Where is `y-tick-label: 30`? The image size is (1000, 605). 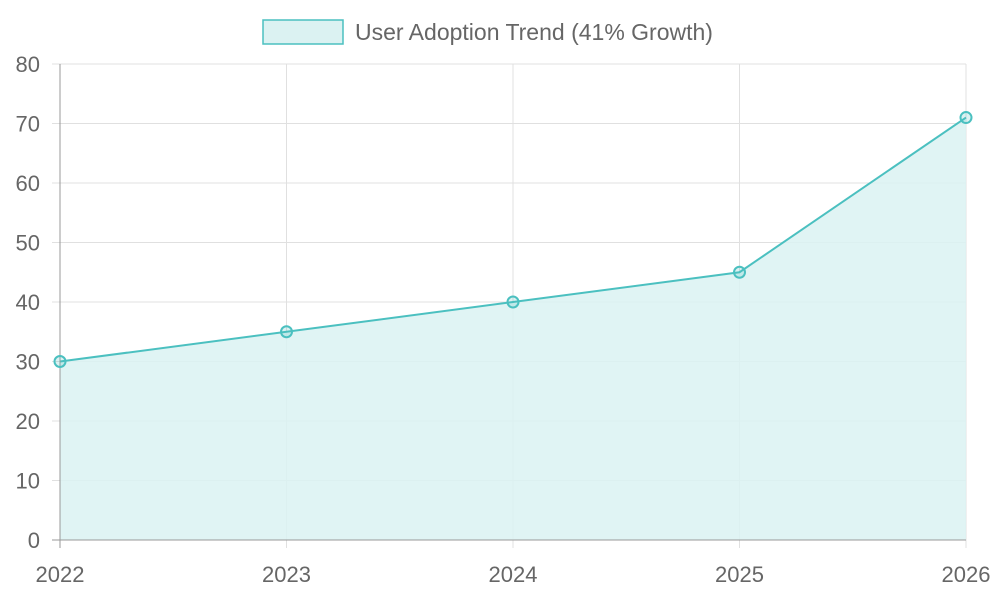 y-tick-label: 30 is located at coordinates (28, 362).